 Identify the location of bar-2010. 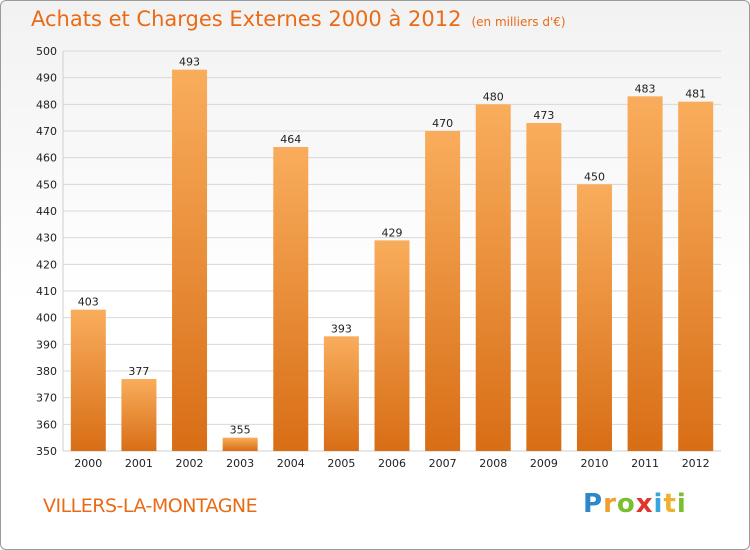
(594, 318).